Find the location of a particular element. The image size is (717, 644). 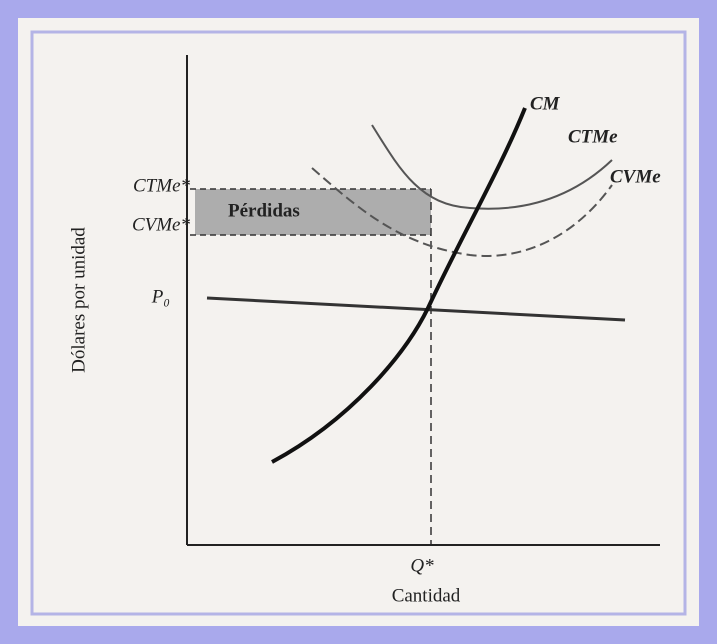

x-axis-label: Cantidad is located at coordinates (426, 595).